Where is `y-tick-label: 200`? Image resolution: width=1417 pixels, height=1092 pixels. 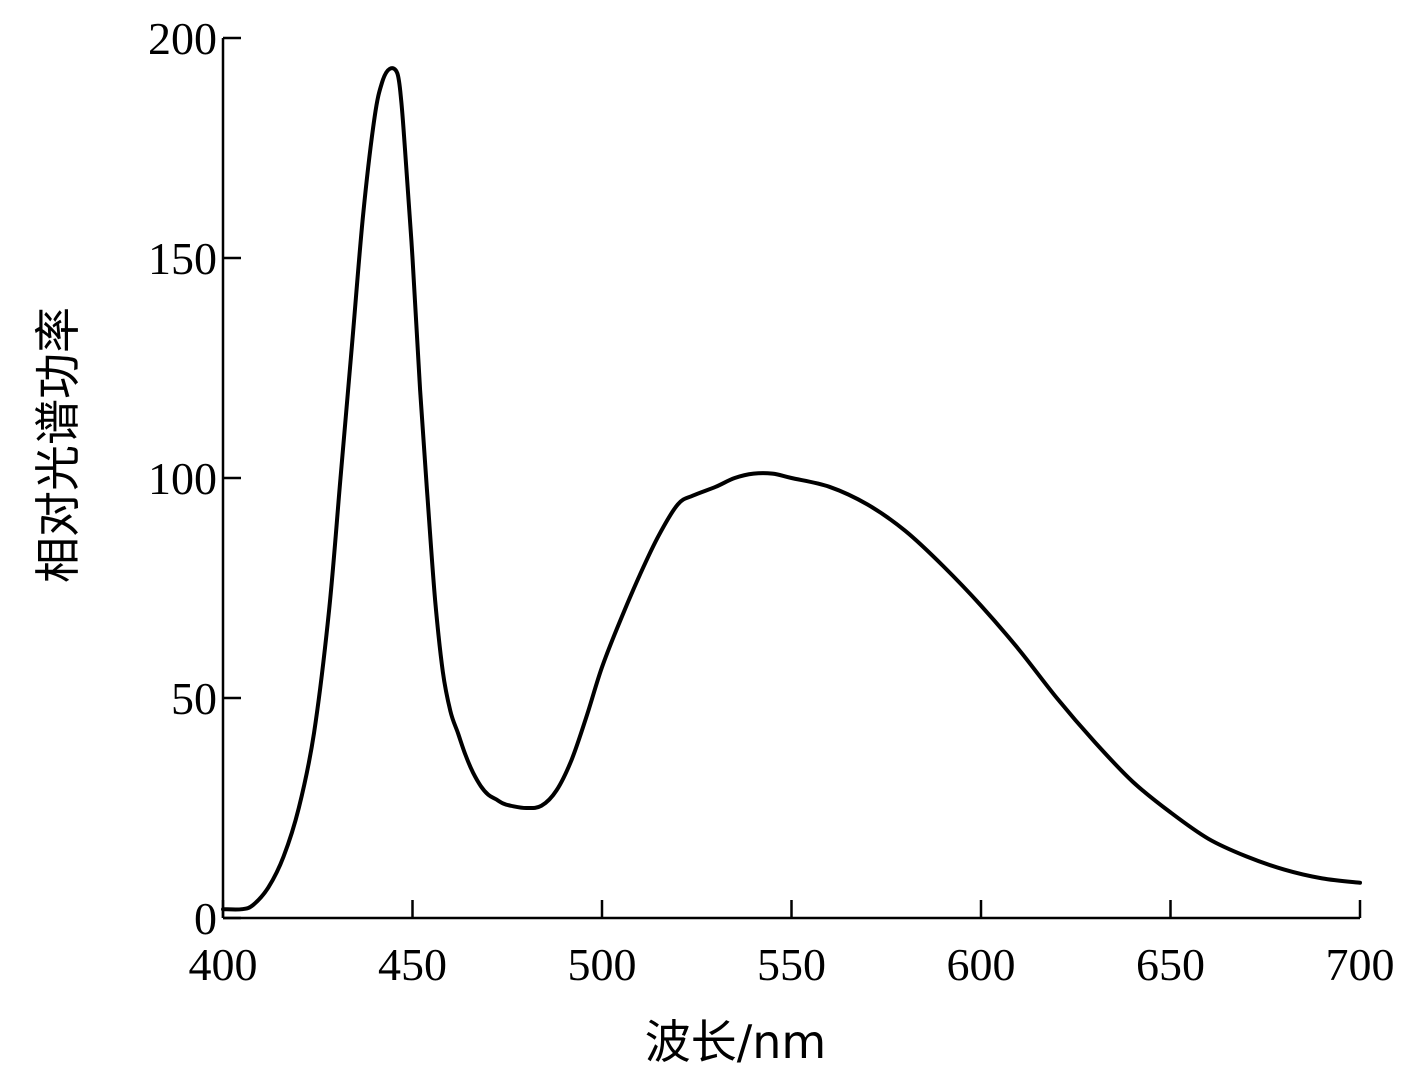 y-tick-label: 200 is located at coordinates (182, 38).